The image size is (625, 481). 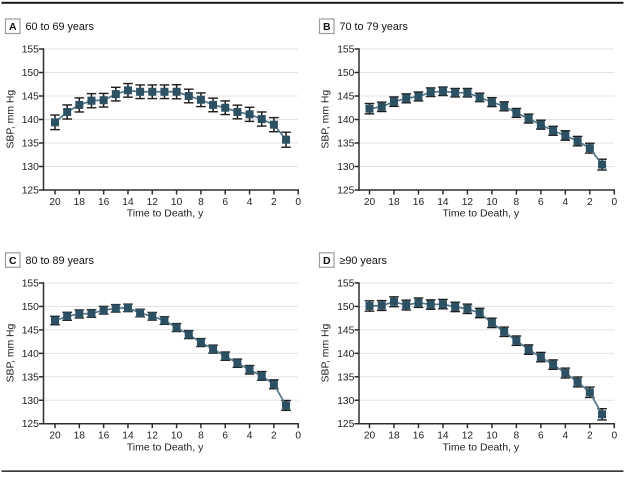 I want to click on svg-text: C, so click(x=13, y=261).